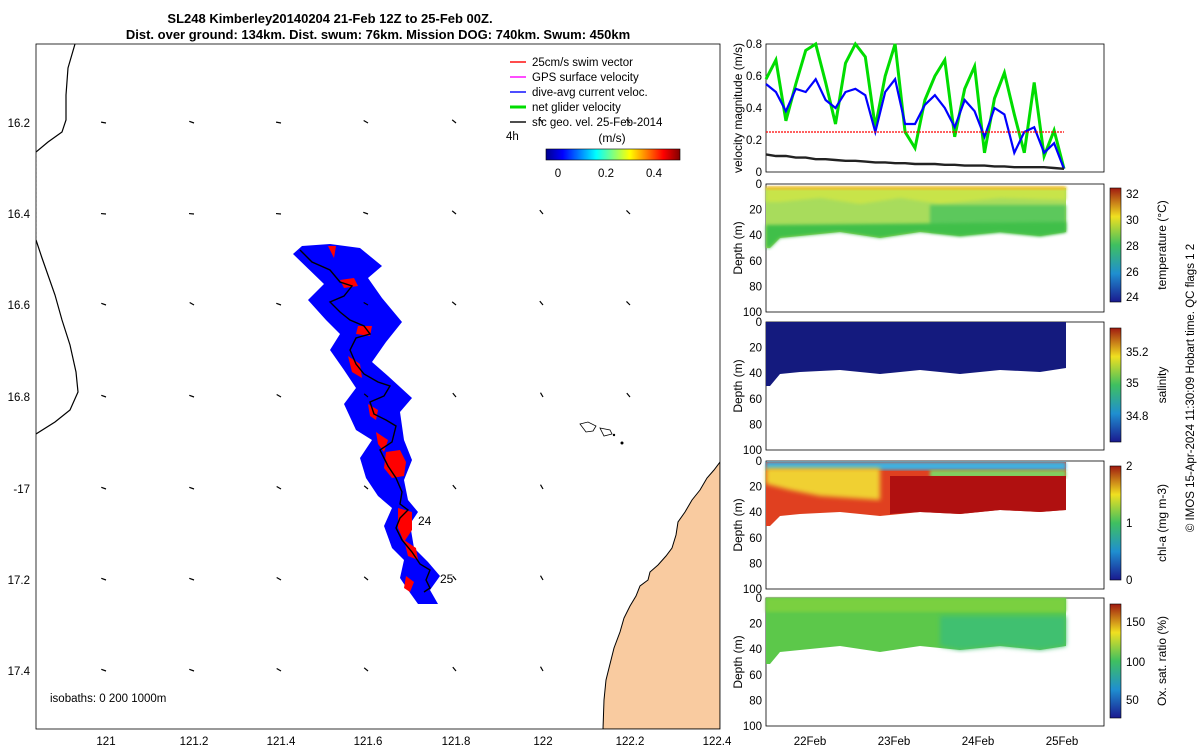 This screenshot has height=750, width=1200. I want to click on colorbar-tick-label: 35.2, so click(1137, 353).